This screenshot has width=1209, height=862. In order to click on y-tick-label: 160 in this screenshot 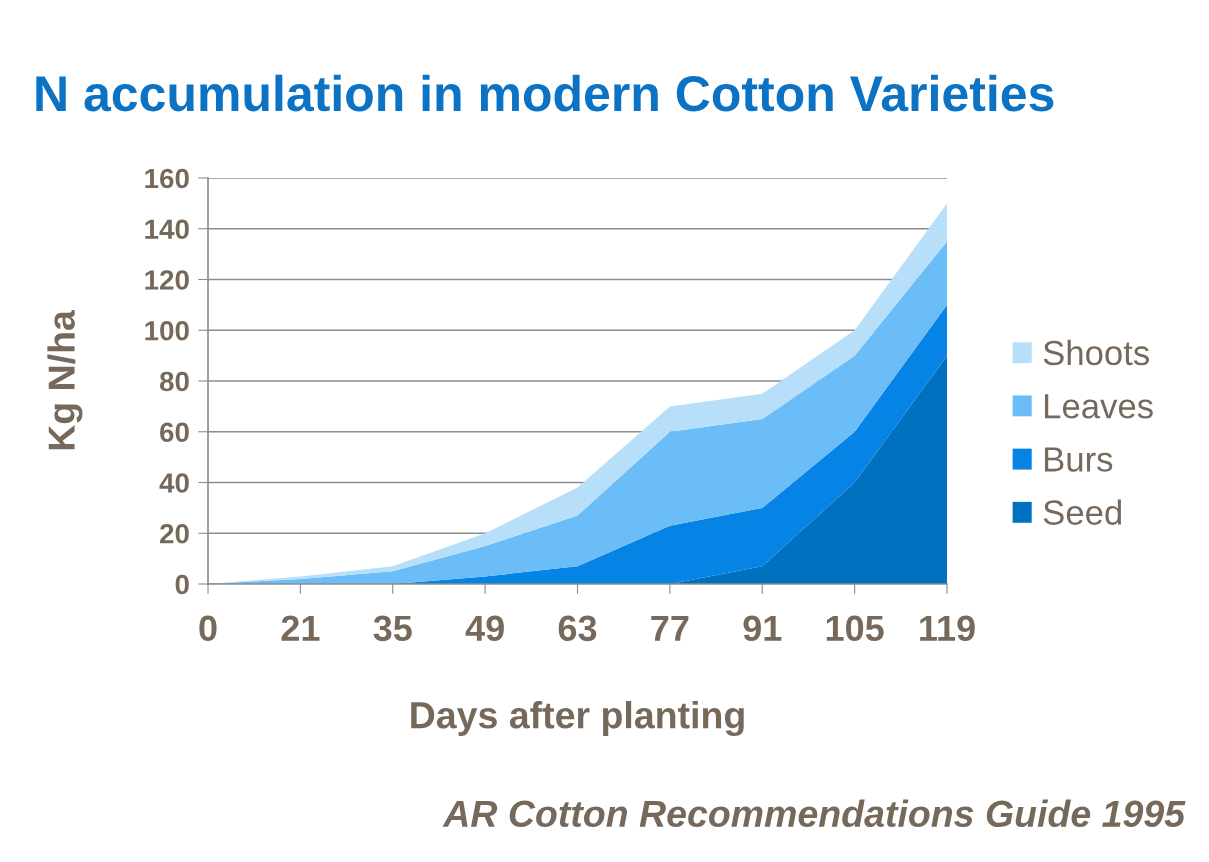, I will do `click(167, 178)`.